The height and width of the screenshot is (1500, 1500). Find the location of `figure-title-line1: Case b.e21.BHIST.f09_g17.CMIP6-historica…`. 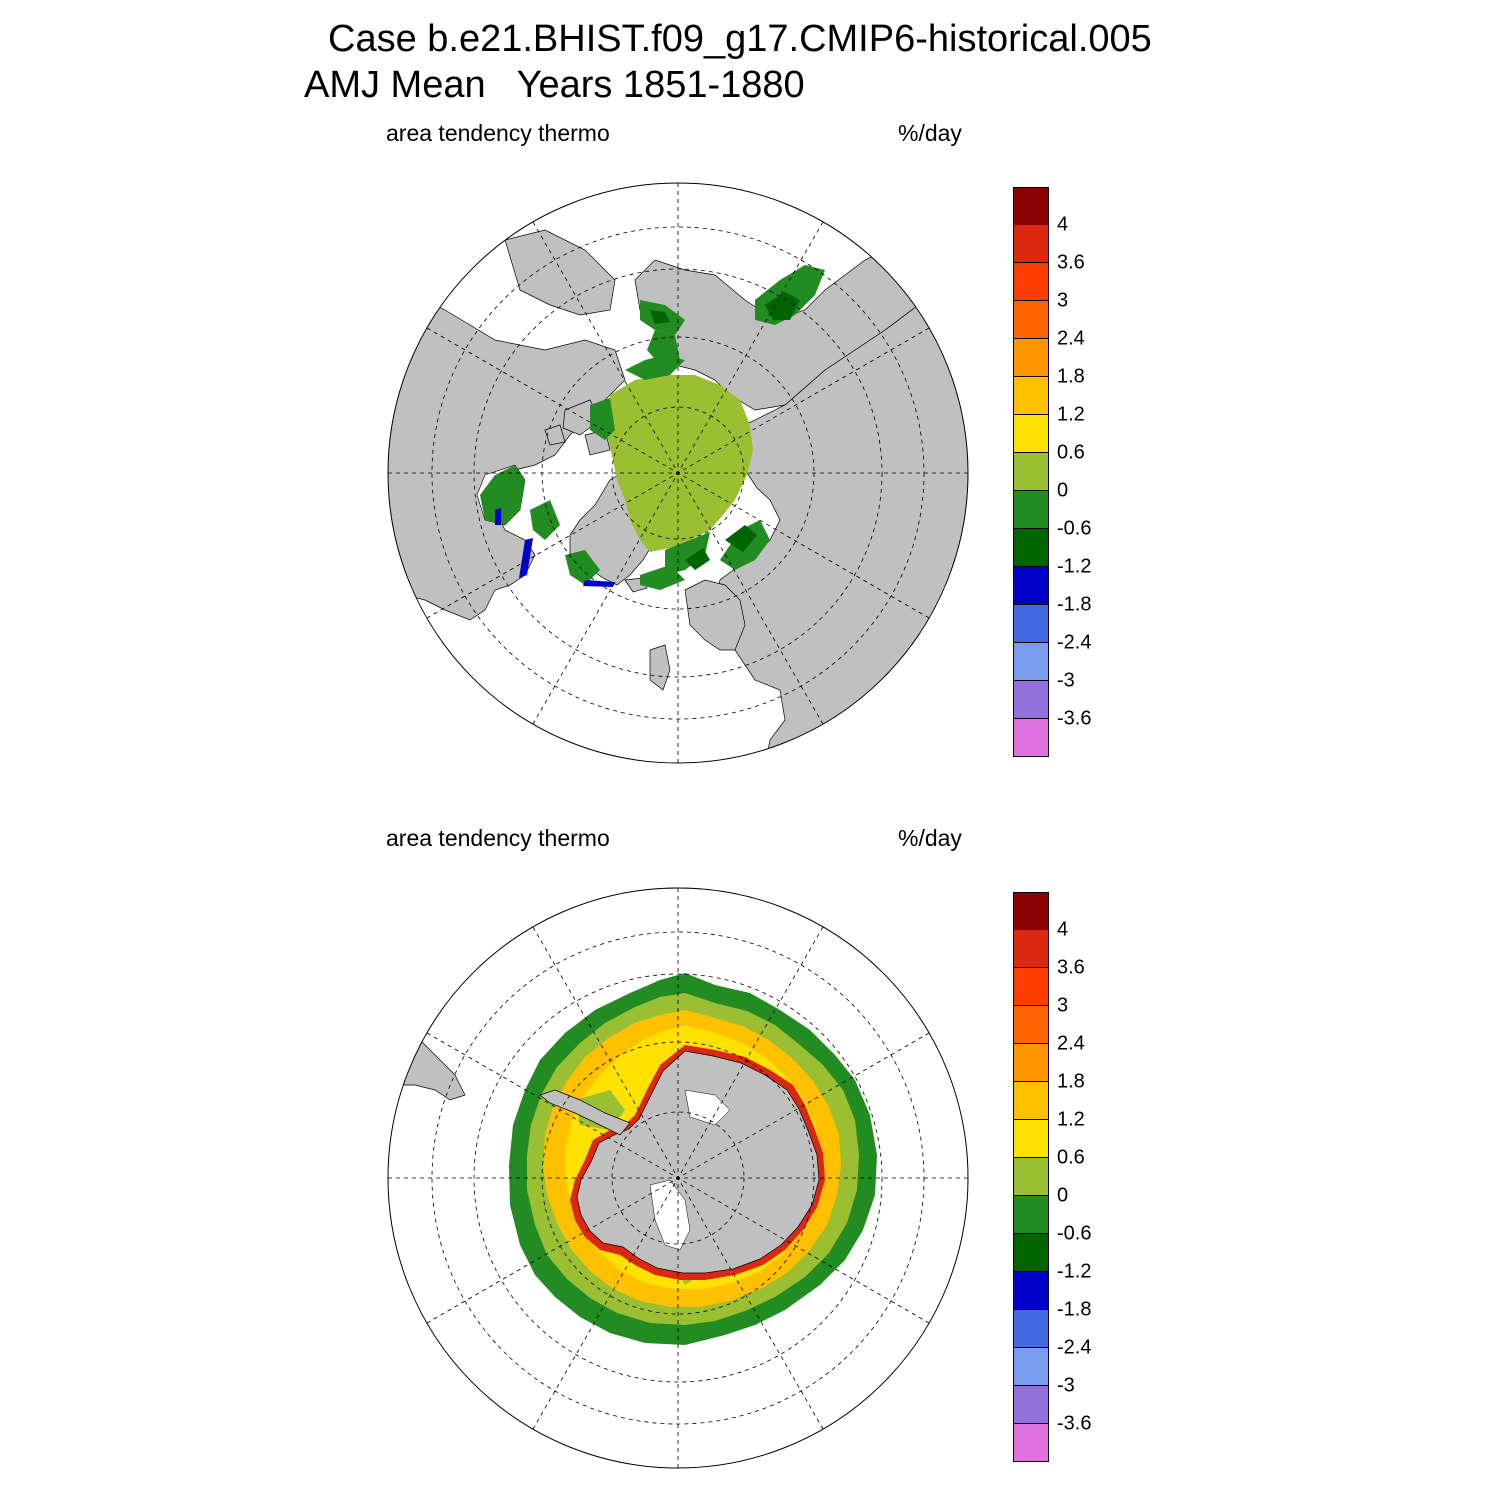

figure-title-line1: Case b.e21.BHIST.f09_g17.CMIP6-historica… is located at coordinates (740, 39).